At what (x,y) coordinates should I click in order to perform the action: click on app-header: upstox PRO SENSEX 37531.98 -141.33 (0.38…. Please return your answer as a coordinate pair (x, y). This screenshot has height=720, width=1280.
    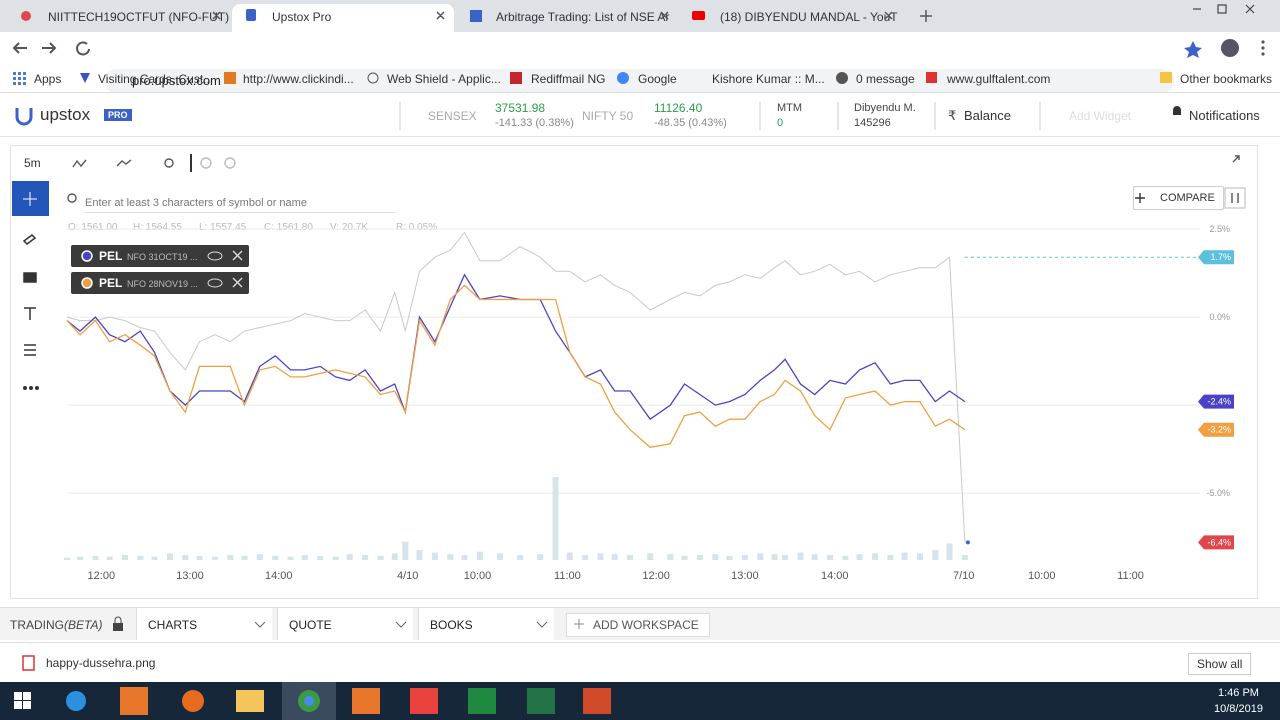
    Looking at the image, I should click on (640, 116).